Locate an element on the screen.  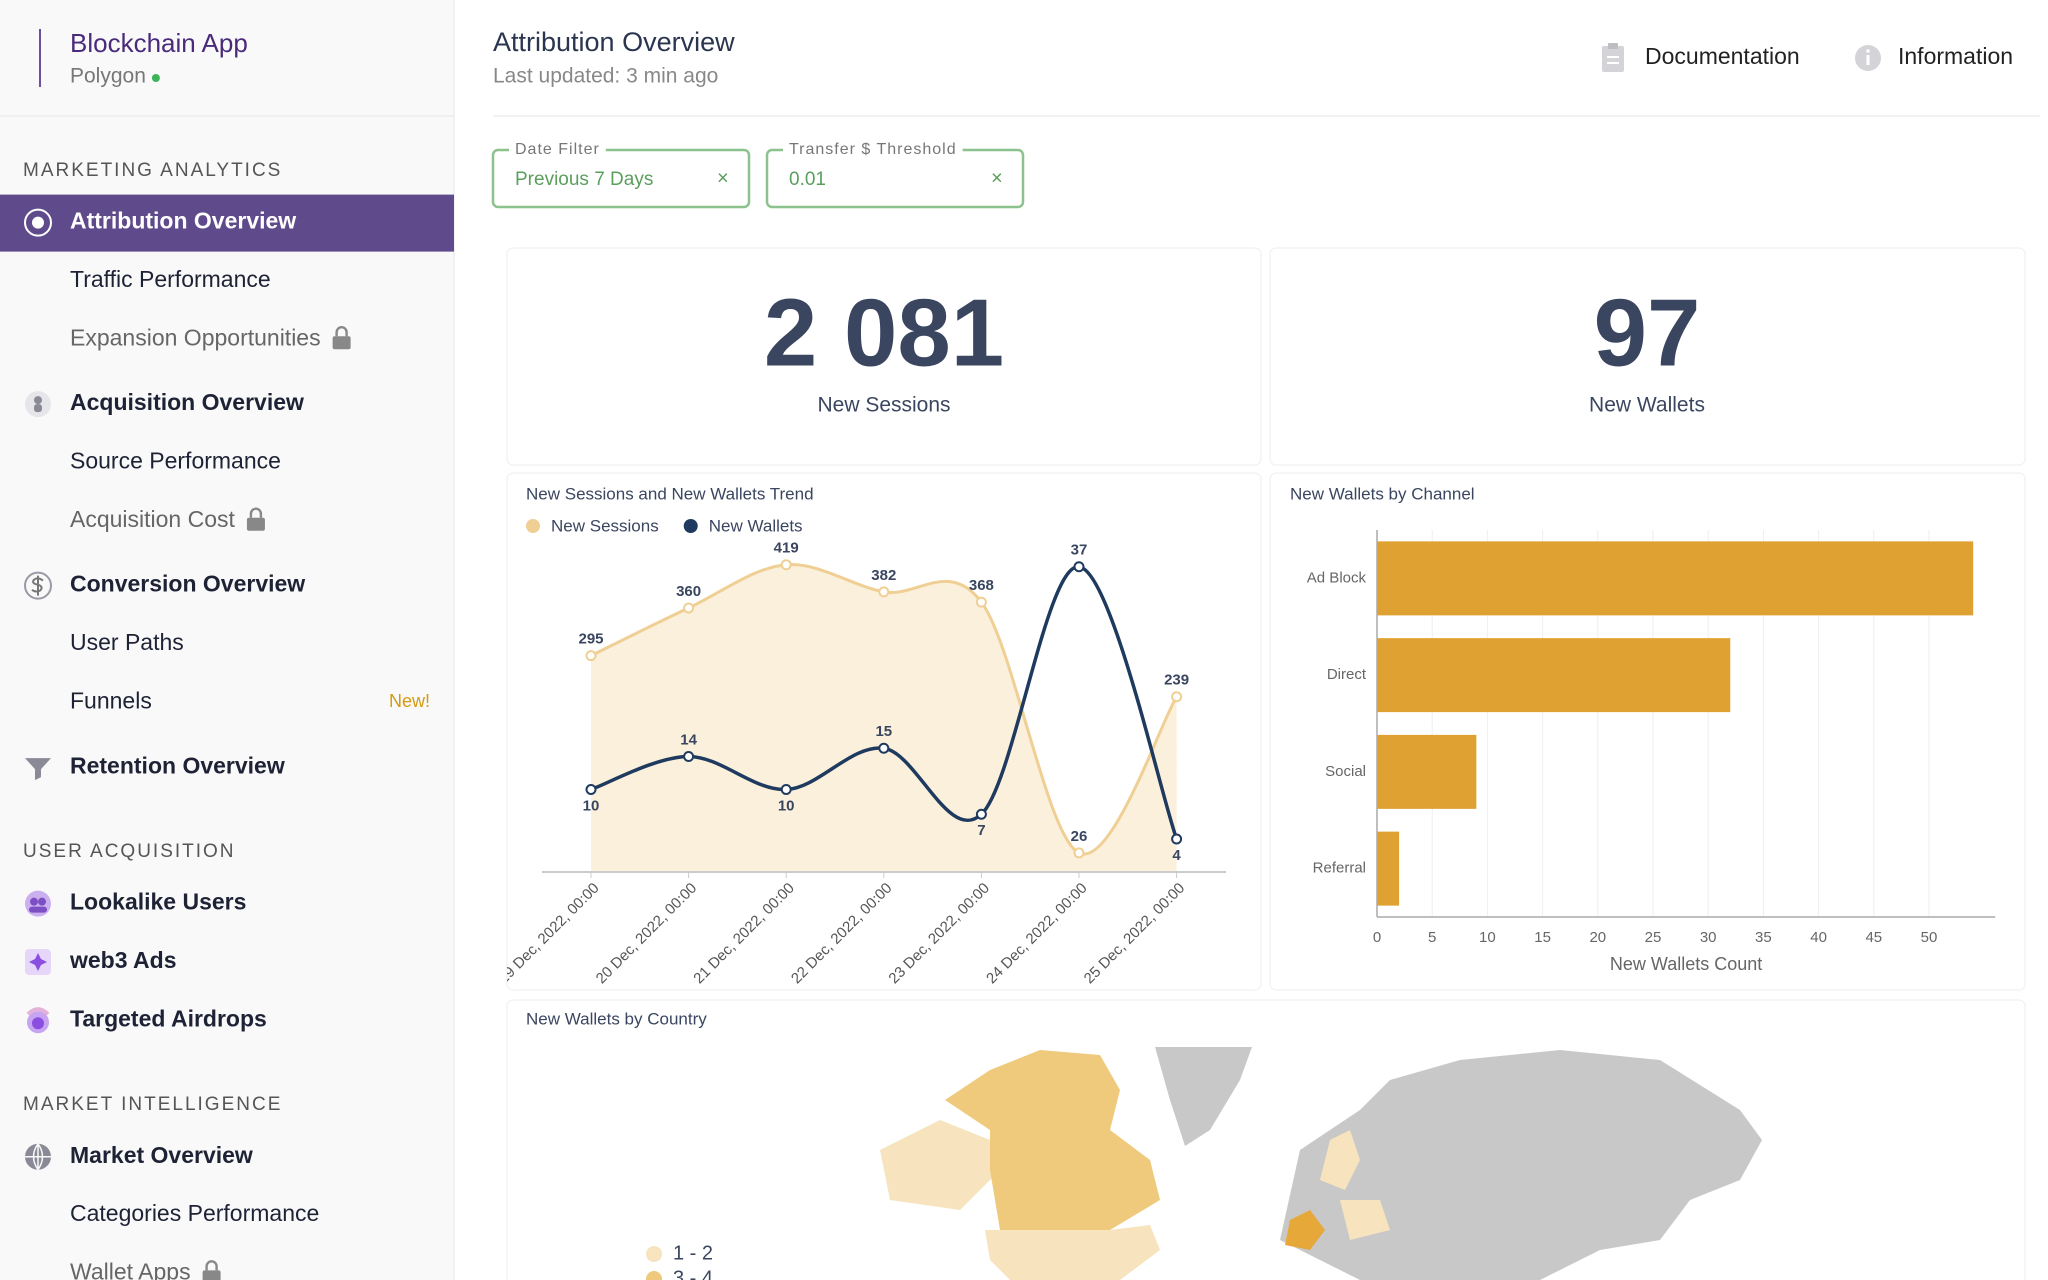
icon-top is located at coordinates (38, 1011).